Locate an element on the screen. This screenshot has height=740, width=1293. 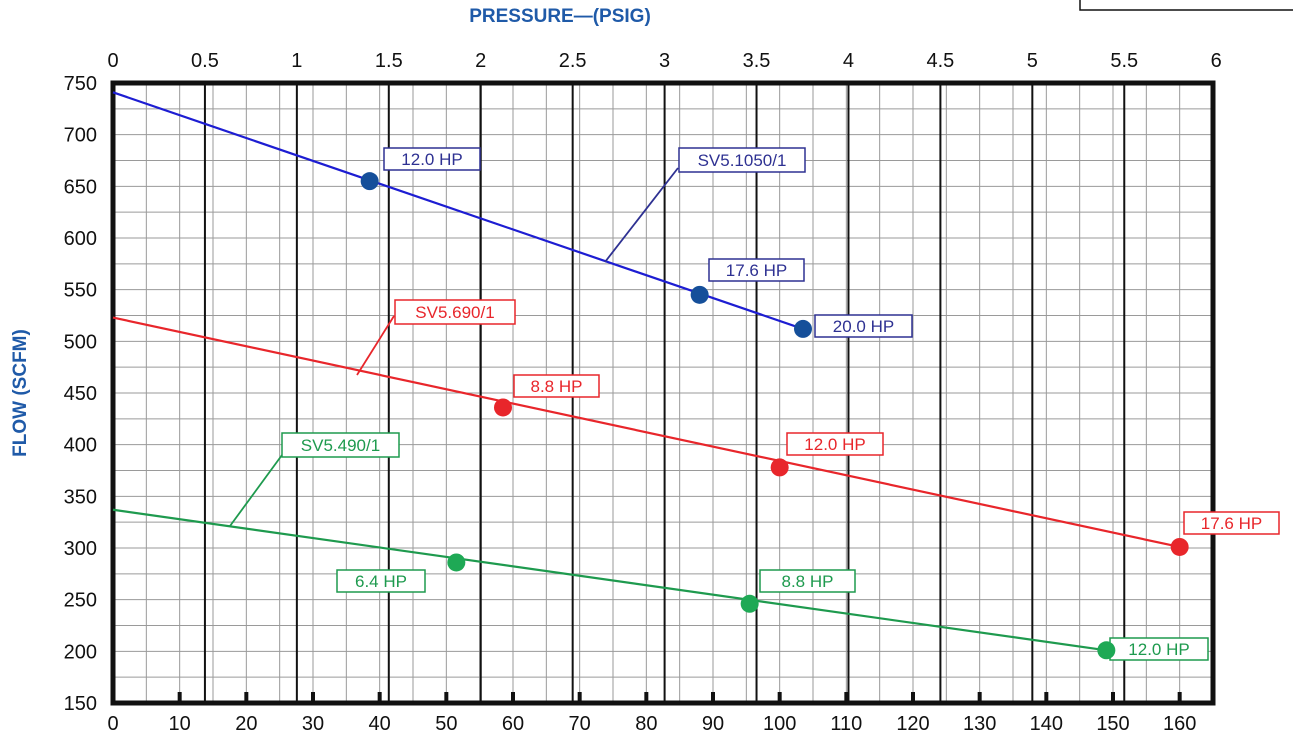
bottom-tick-label: 120 is located at coordinates (912, 724).